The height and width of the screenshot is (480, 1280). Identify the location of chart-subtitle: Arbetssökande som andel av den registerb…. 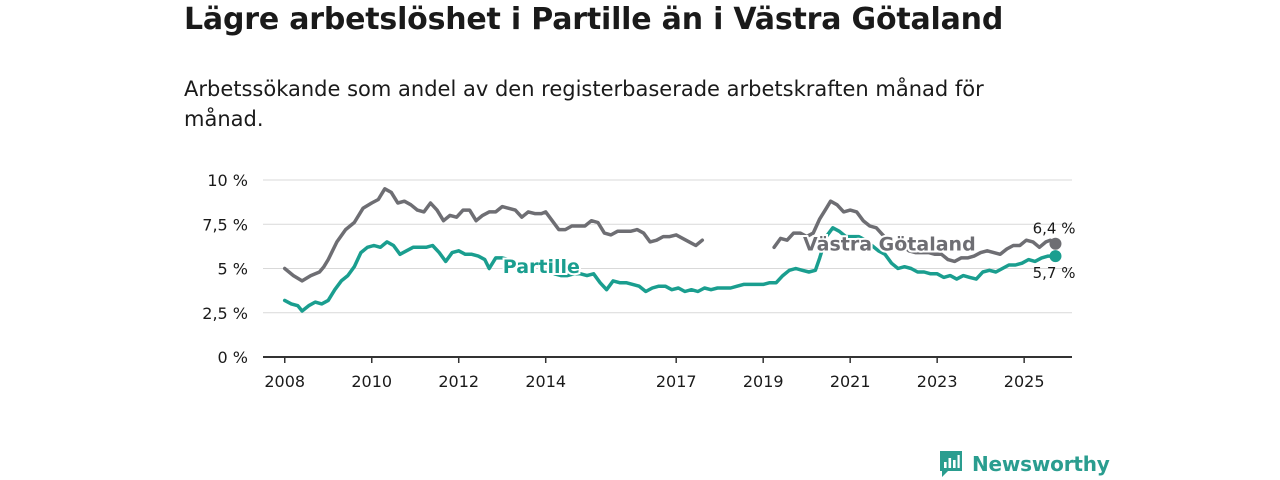
(584, 104).